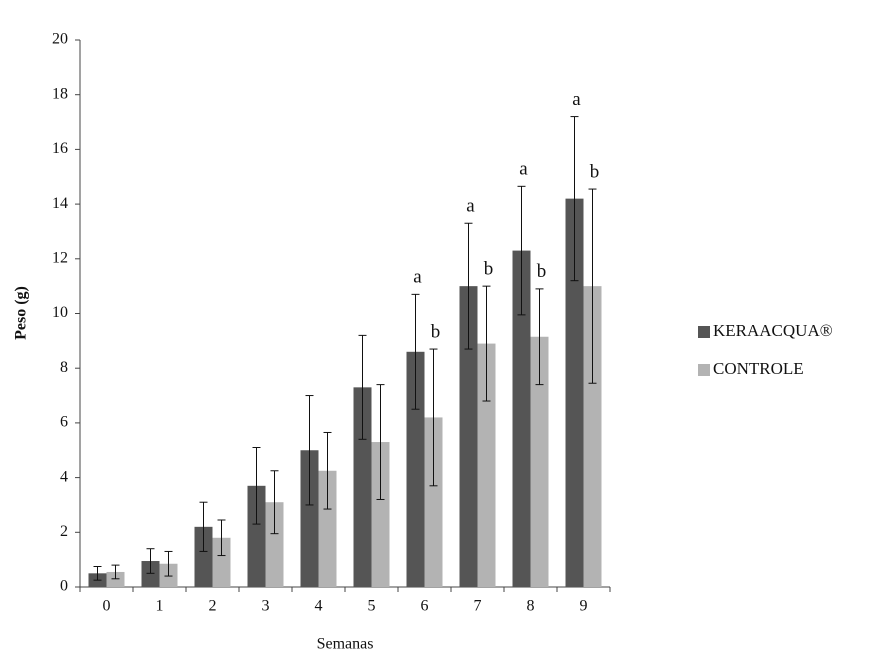  Describe the element at coordinates (758, 368) in the screenshot. I see `legend-label: CONTROLE` at that location.